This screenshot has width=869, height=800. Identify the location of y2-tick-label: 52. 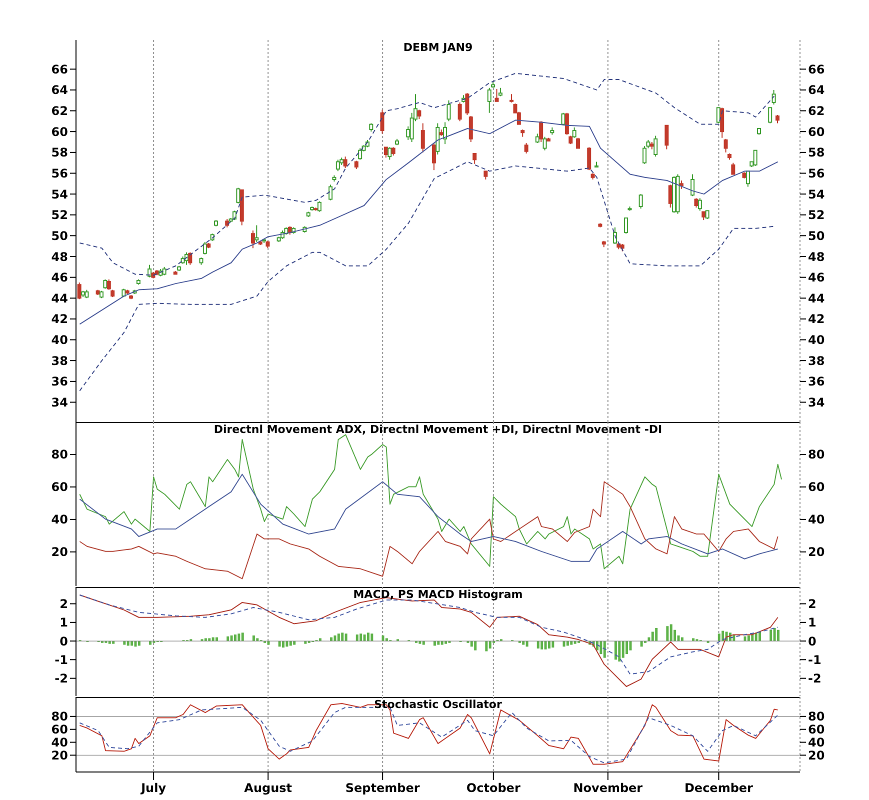
(816, 215).